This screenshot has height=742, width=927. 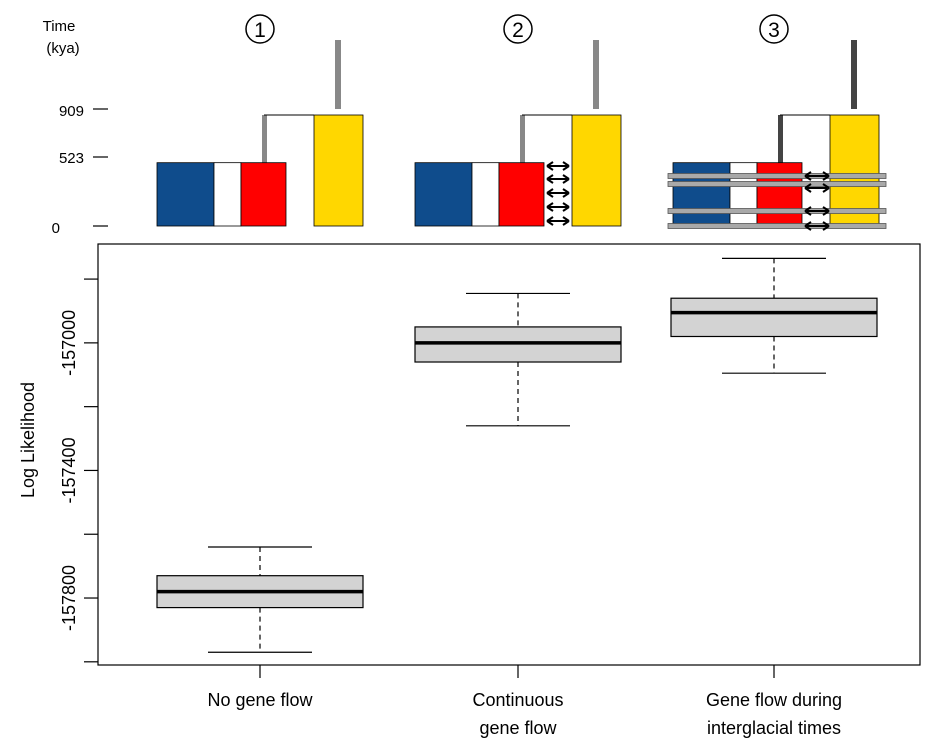 I want to click on x-tick-label-line1: Continuous, so click(x=517, y=700).